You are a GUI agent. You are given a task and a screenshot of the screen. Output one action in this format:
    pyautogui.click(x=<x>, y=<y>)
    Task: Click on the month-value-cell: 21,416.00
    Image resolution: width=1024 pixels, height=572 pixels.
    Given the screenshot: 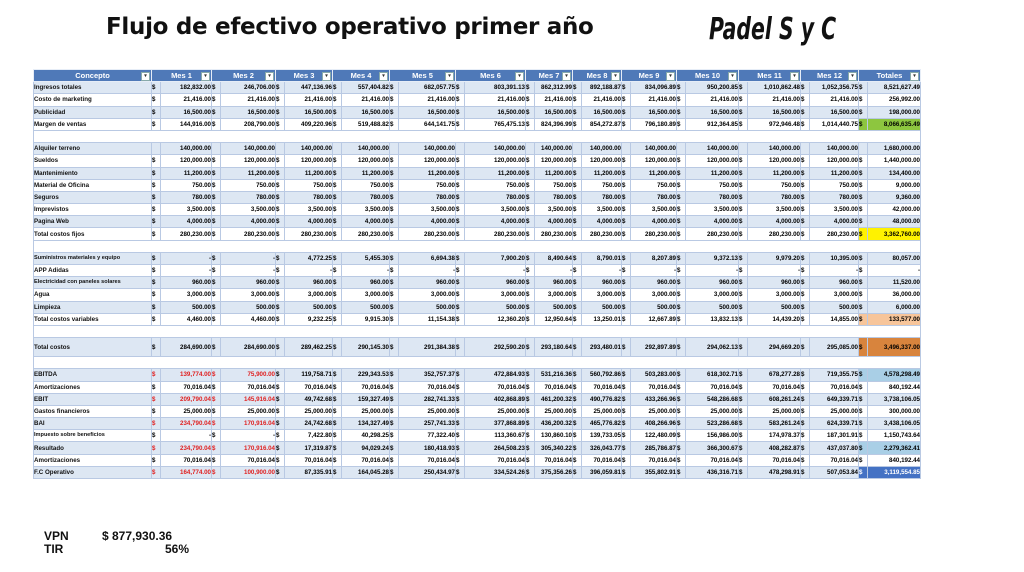 What is the action you would take?
    pyautogui.click(x=834, y=100)
    